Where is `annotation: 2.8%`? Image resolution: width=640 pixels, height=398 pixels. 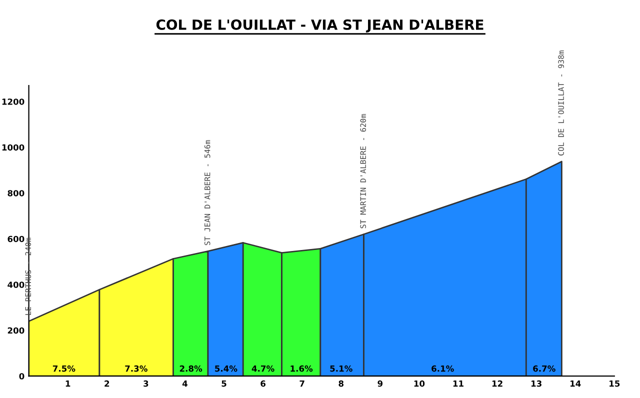 annotation: 2.8% is located at coordinates (191, 368).